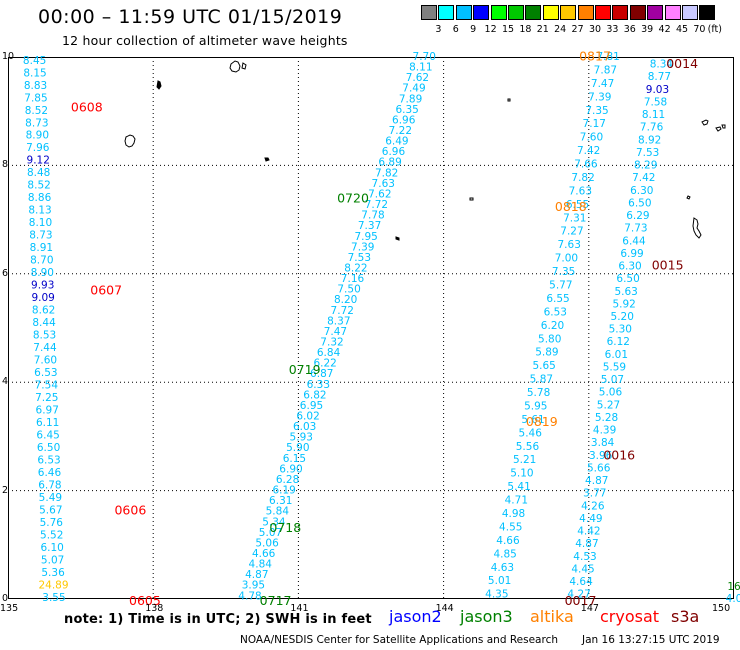 The width and height of the screenshot is (740, 650). What do you see at coordinates (535, 406) in the screenshot?
I see `wave-height-value: 5.95` at bounding box center [535, 406].